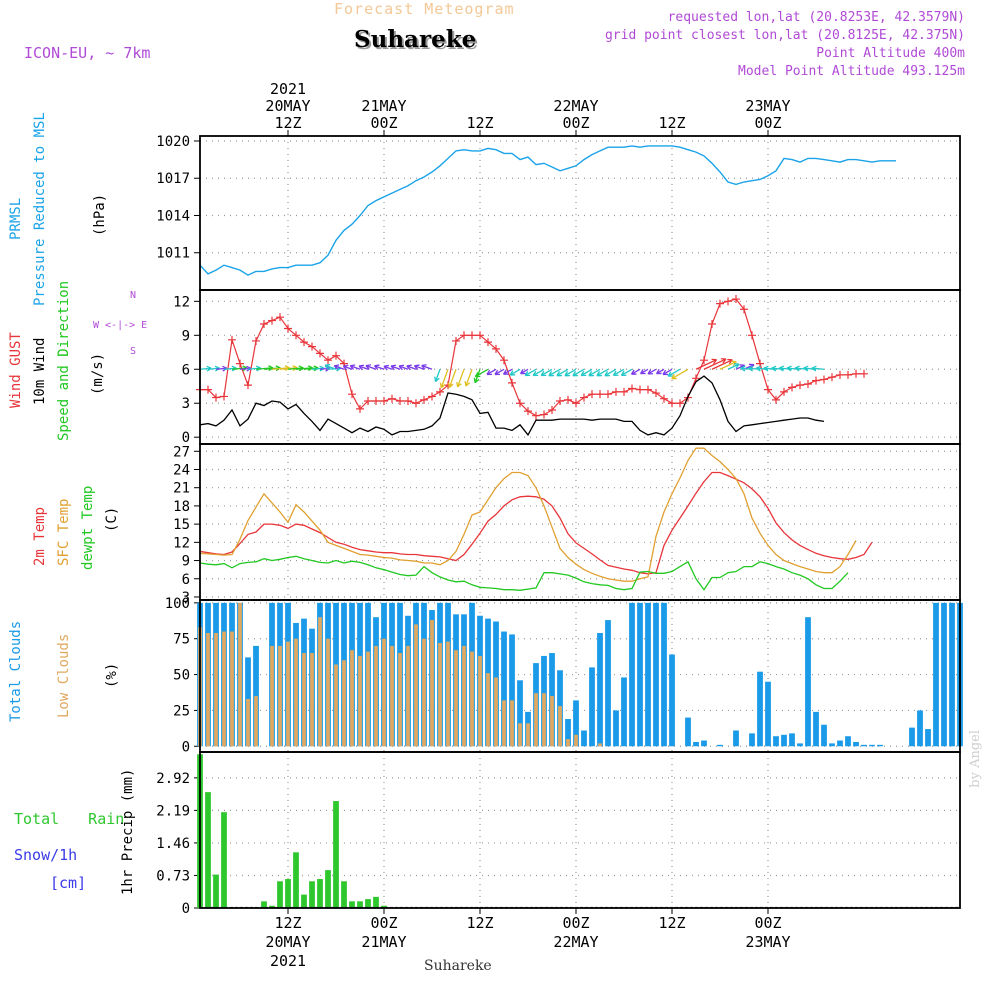  What do you see at coordinates (186, 438) in the screenshot?
I see `y-tick-label: 0` at bounding box center [186, 438].